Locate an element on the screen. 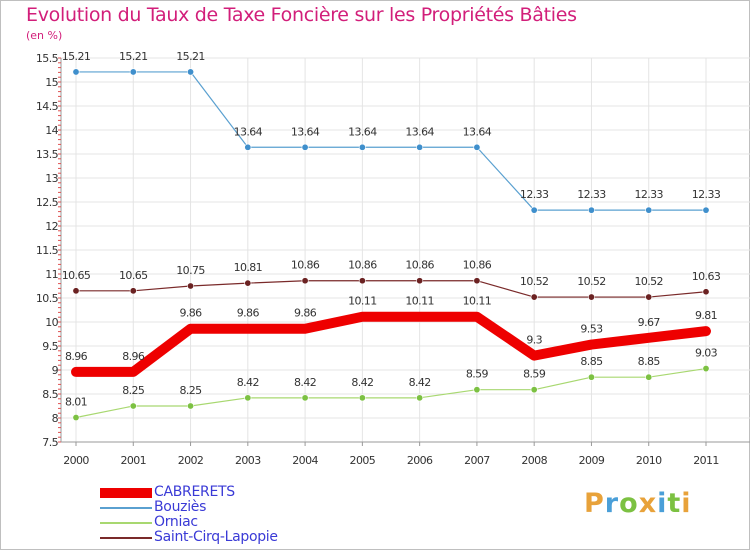 The image size is (750, 550). brand-letter: t is located at coordinates (674, 503).